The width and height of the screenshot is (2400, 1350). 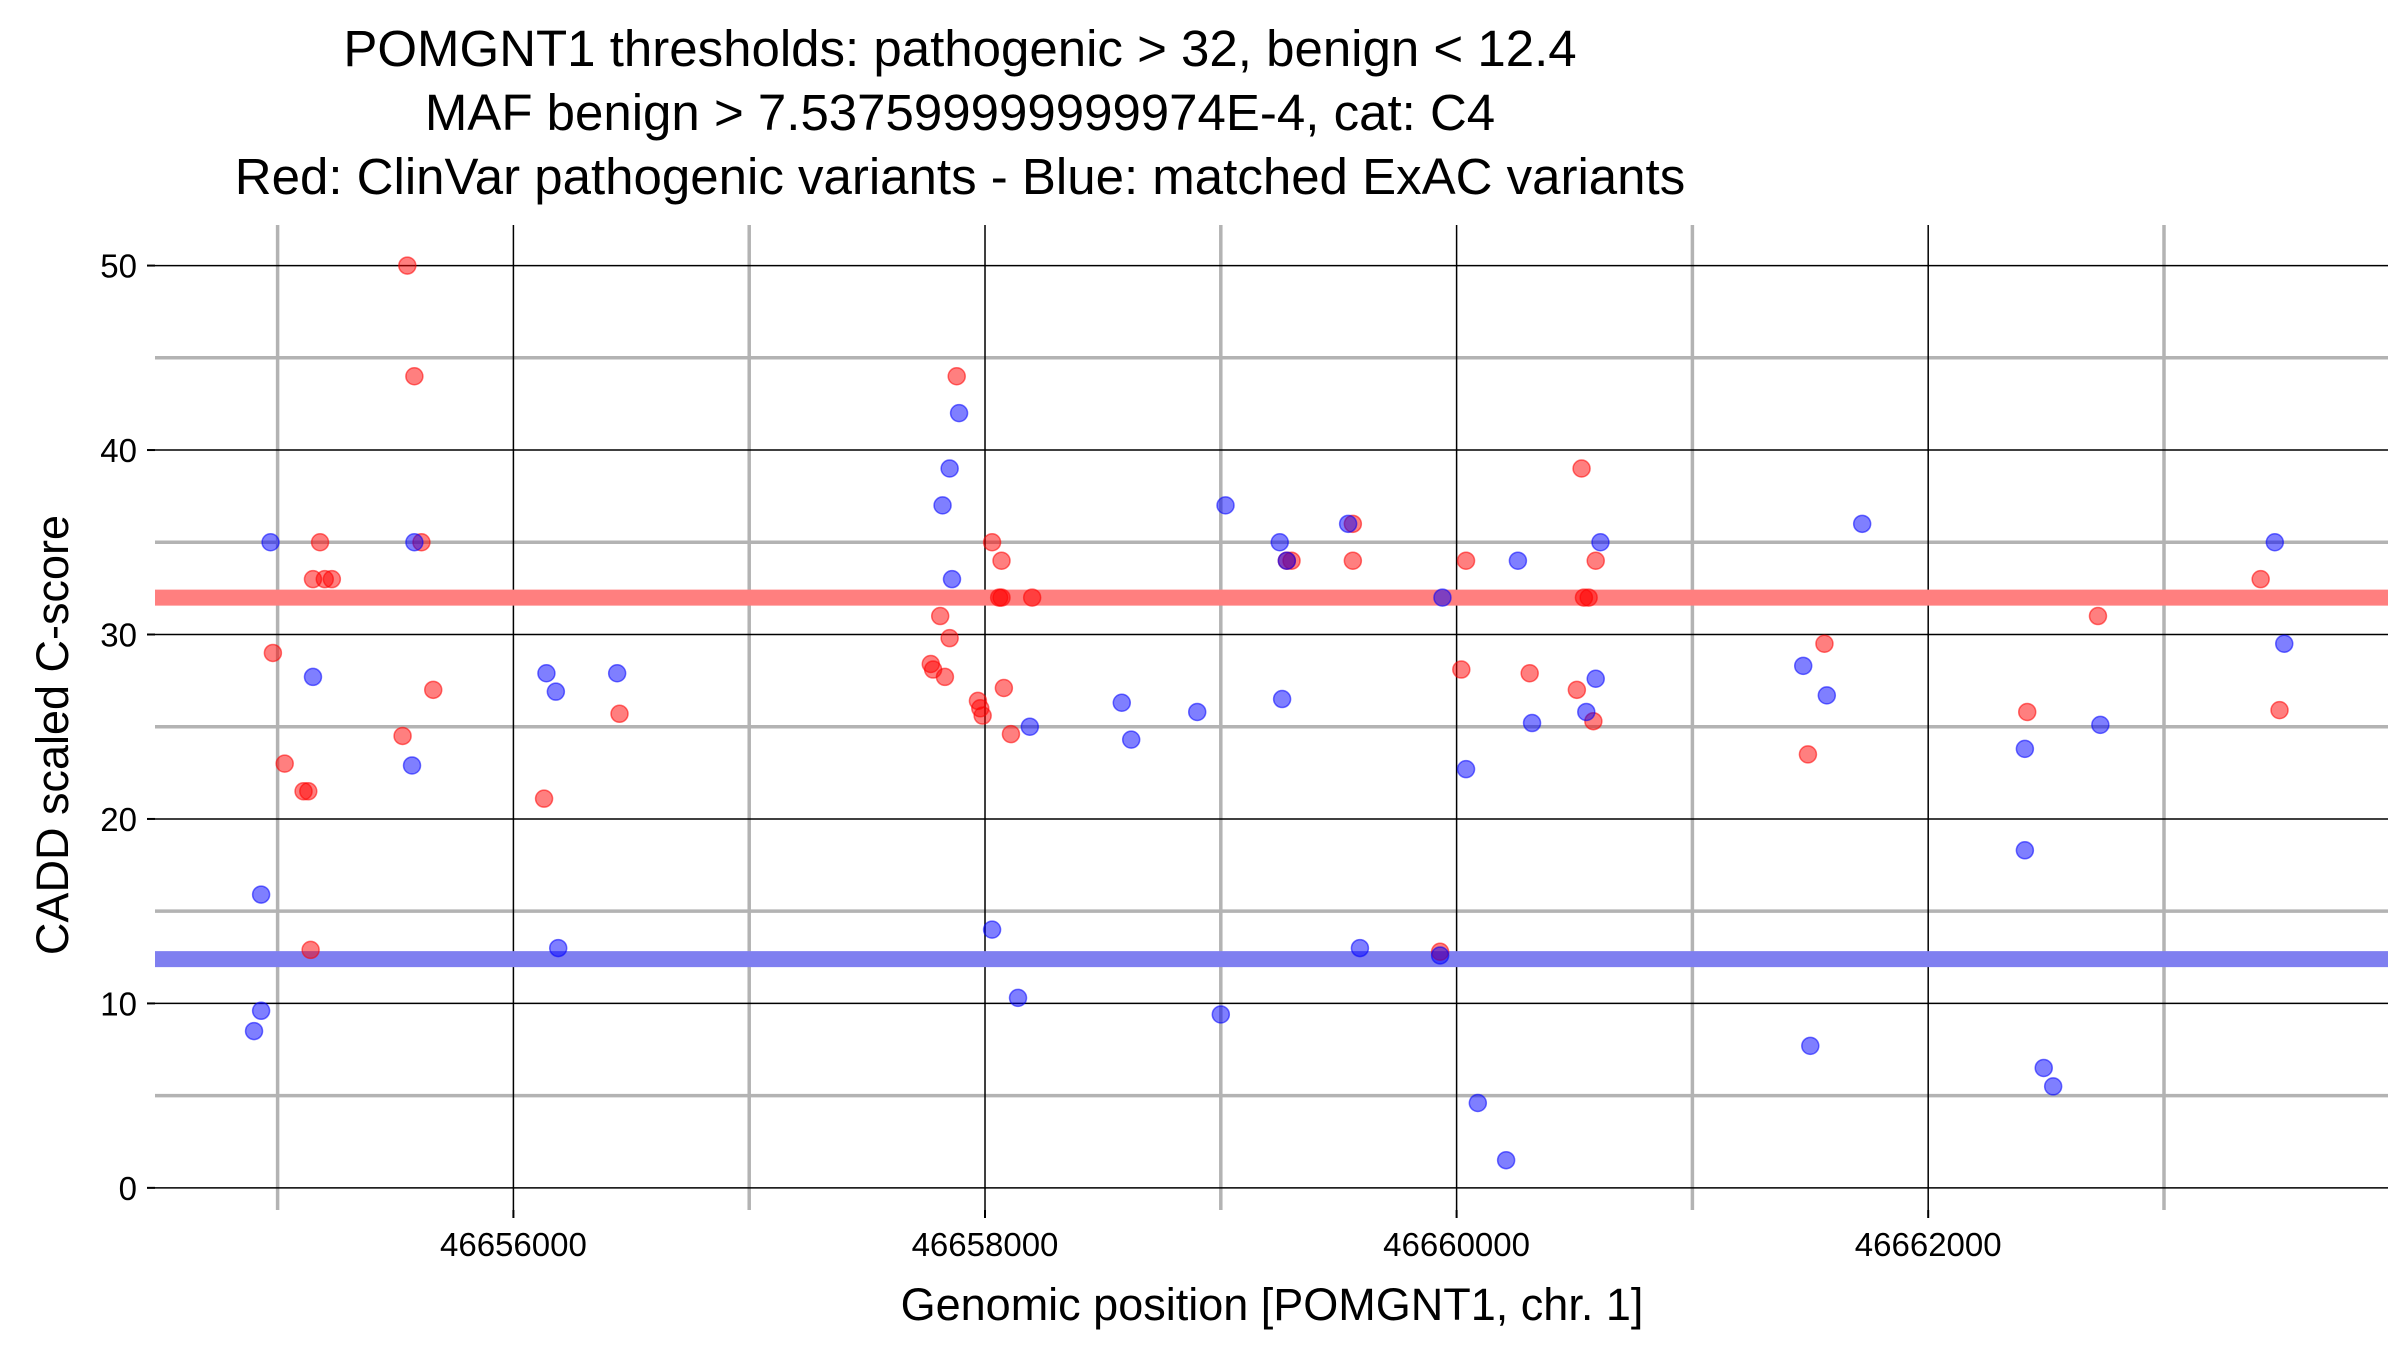 What do you see at coordinates (118, 634) in the screenshot?
I see `y-tick-label: 30` at bounding box center [118, 634].